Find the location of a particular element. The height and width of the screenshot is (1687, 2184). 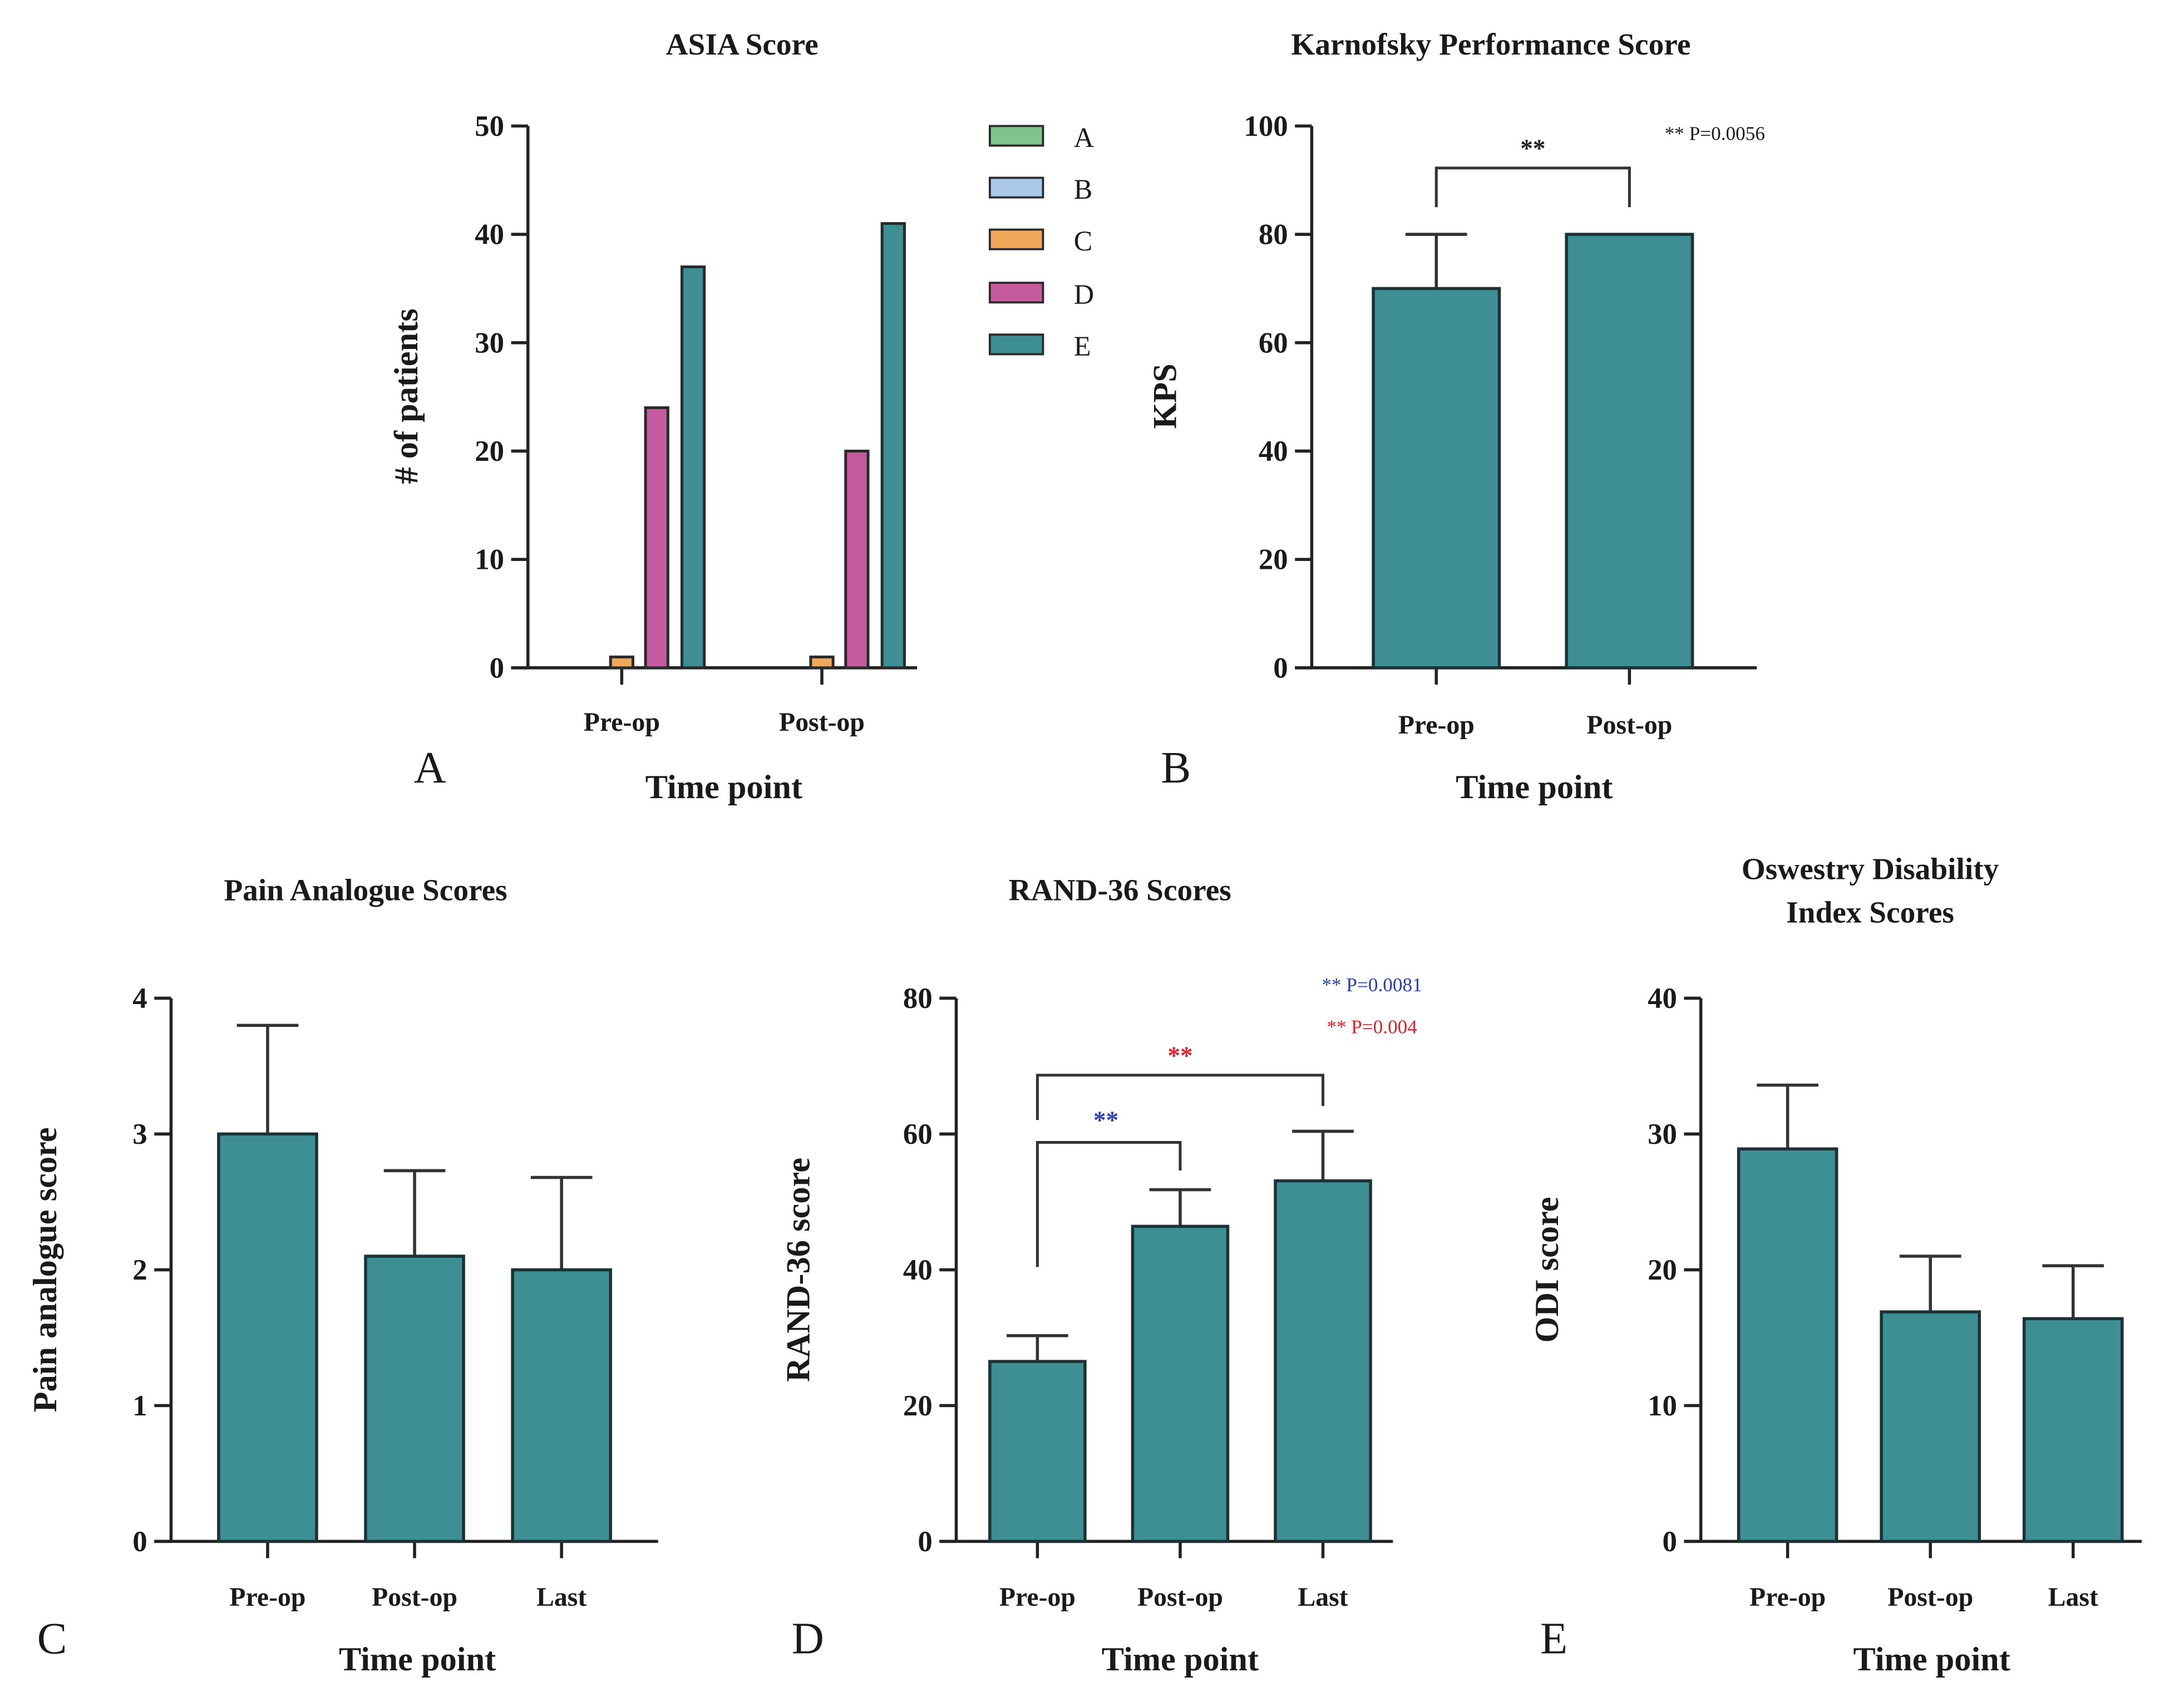

y-axis-label: # of patients is located at coordinates (406, 396).